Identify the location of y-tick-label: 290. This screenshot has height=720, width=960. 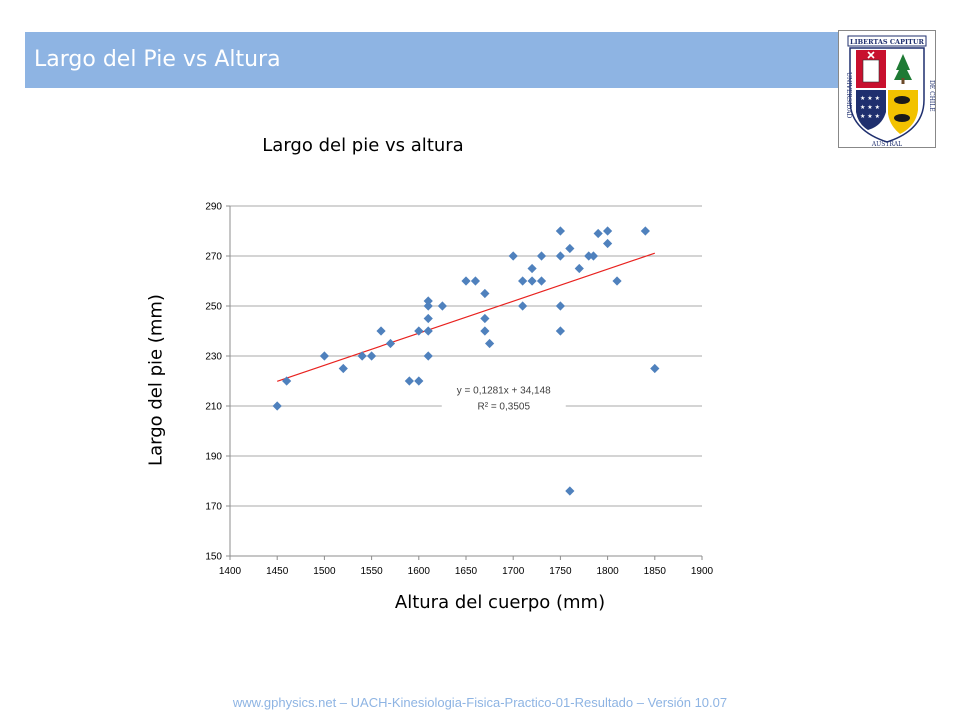
(213, 207).